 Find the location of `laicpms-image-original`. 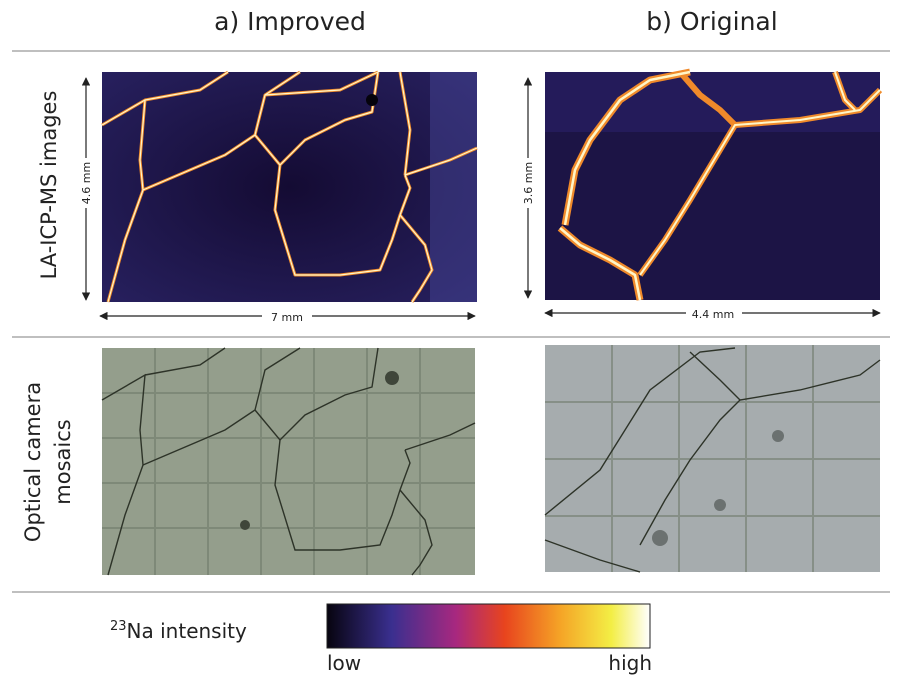

laicpms-image-original is located at coordinates (714, 184).